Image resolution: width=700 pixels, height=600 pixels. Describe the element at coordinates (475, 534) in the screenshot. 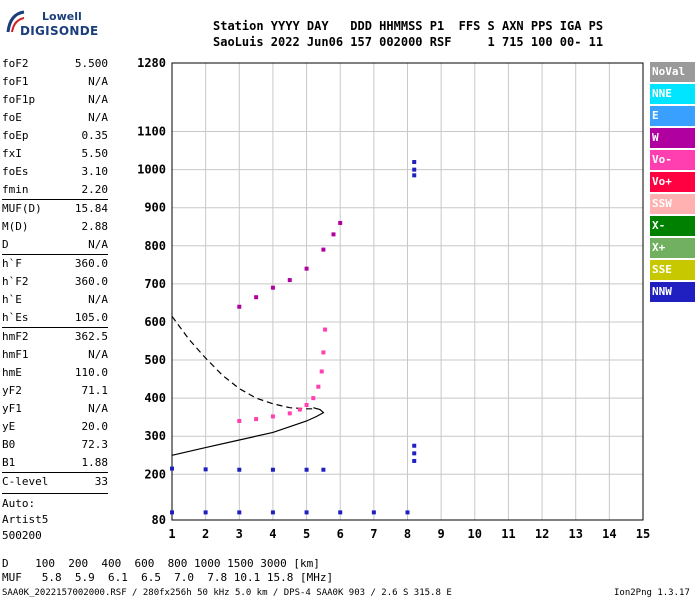

I see `x-tick-label: 10` at that location.